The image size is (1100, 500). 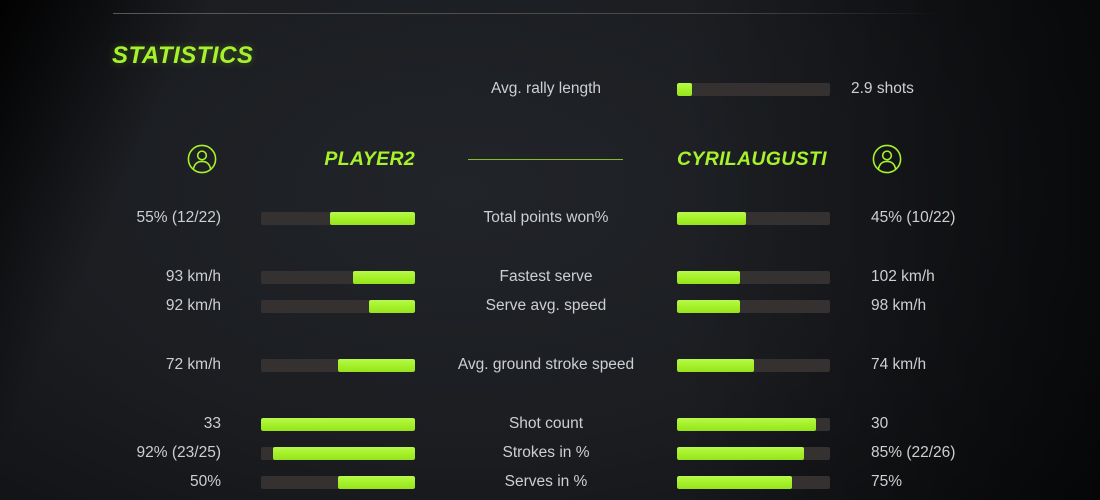 I want to click on right-player-name: CYRILAUGUSTI, so click(x=752, y=159).